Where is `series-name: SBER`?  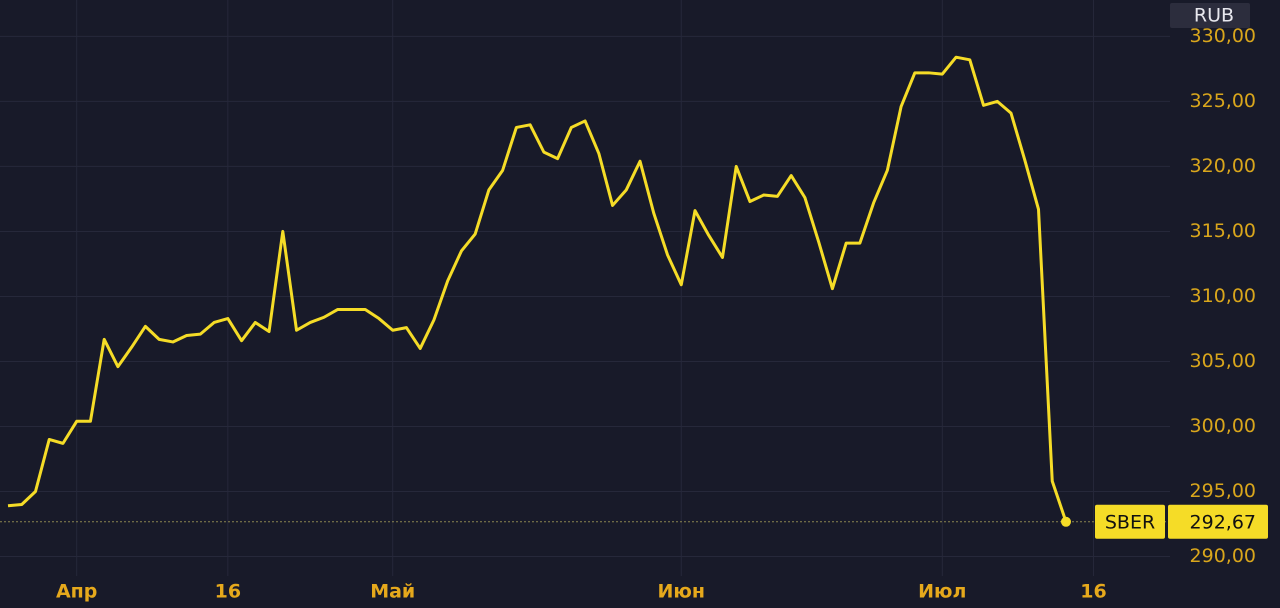 series-name: SBER is located at coordinates (1130, 522).